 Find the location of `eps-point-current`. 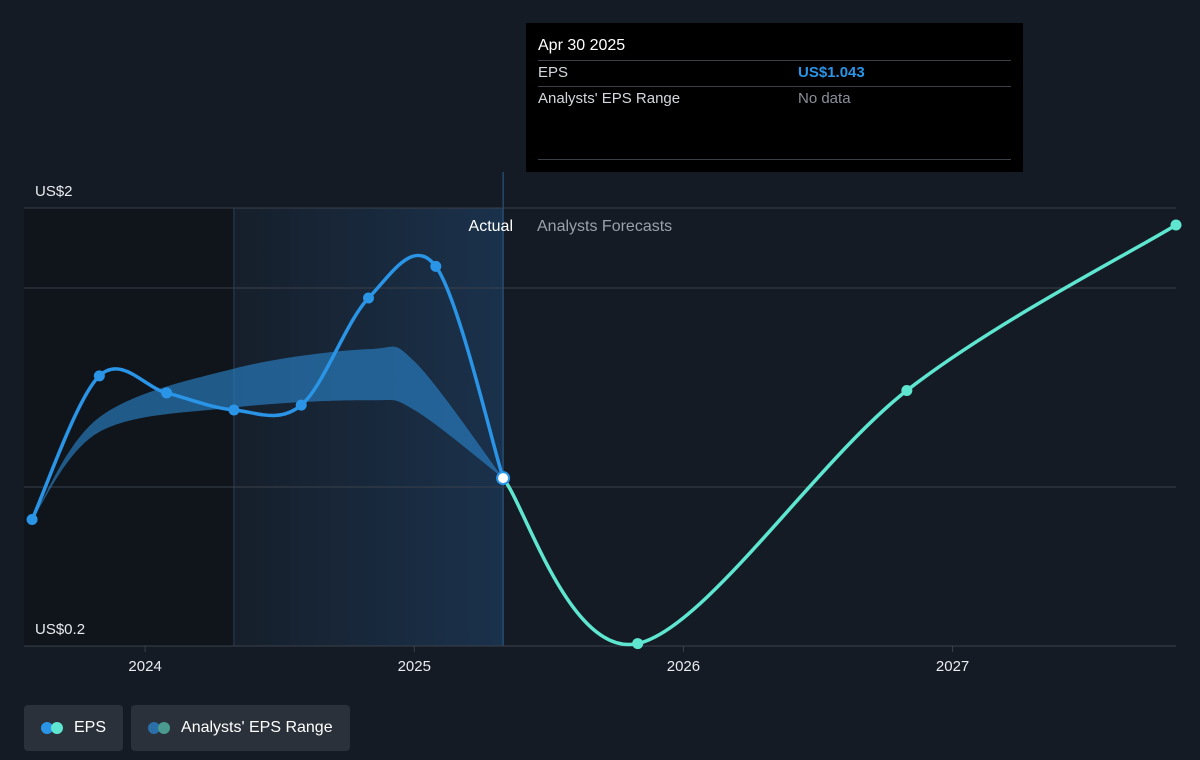

eps-point-current is located at coordinates (503, 478).